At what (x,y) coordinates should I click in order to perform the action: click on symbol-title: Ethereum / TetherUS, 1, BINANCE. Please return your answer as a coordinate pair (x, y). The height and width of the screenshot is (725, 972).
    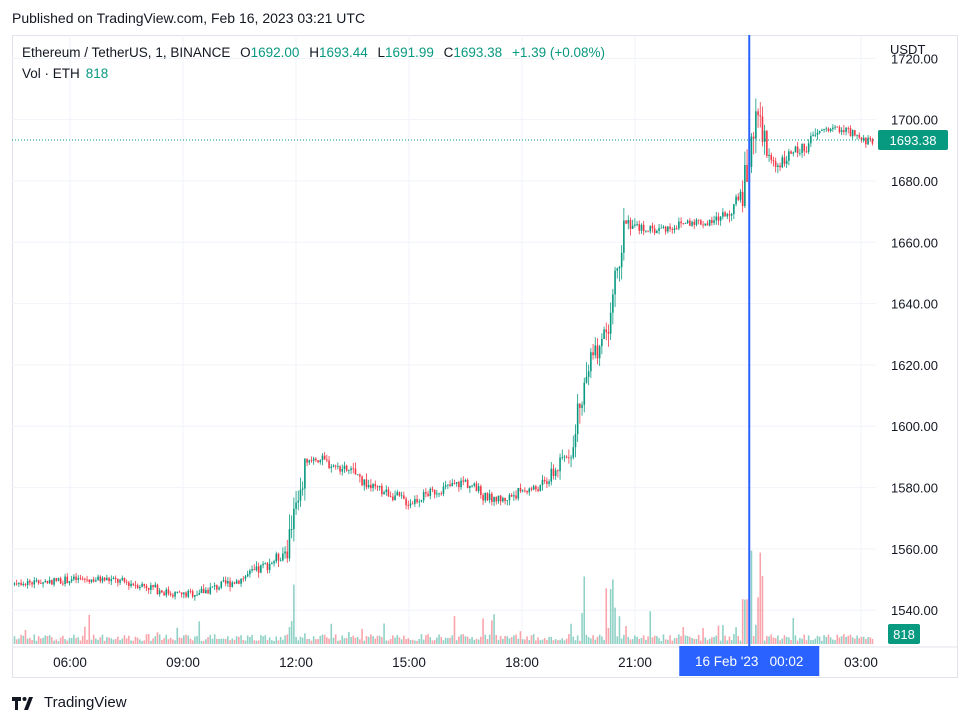
    Looking at the image, I should click on (126, 52).